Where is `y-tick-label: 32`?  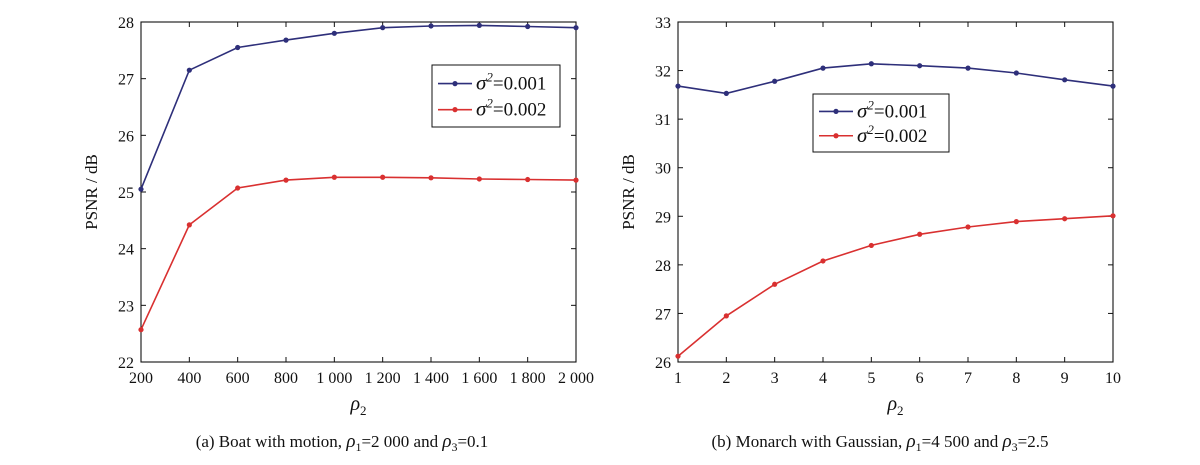 y-tick-label: 32 is located at coordinates (663, 72).